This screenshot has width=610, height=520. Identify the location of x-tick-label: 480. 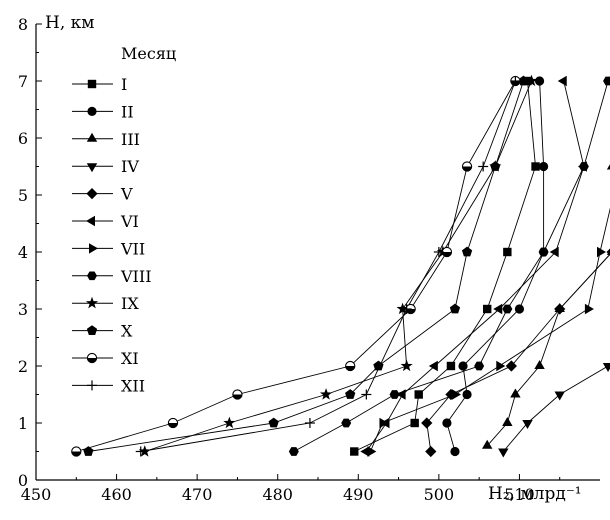
(277, 494).